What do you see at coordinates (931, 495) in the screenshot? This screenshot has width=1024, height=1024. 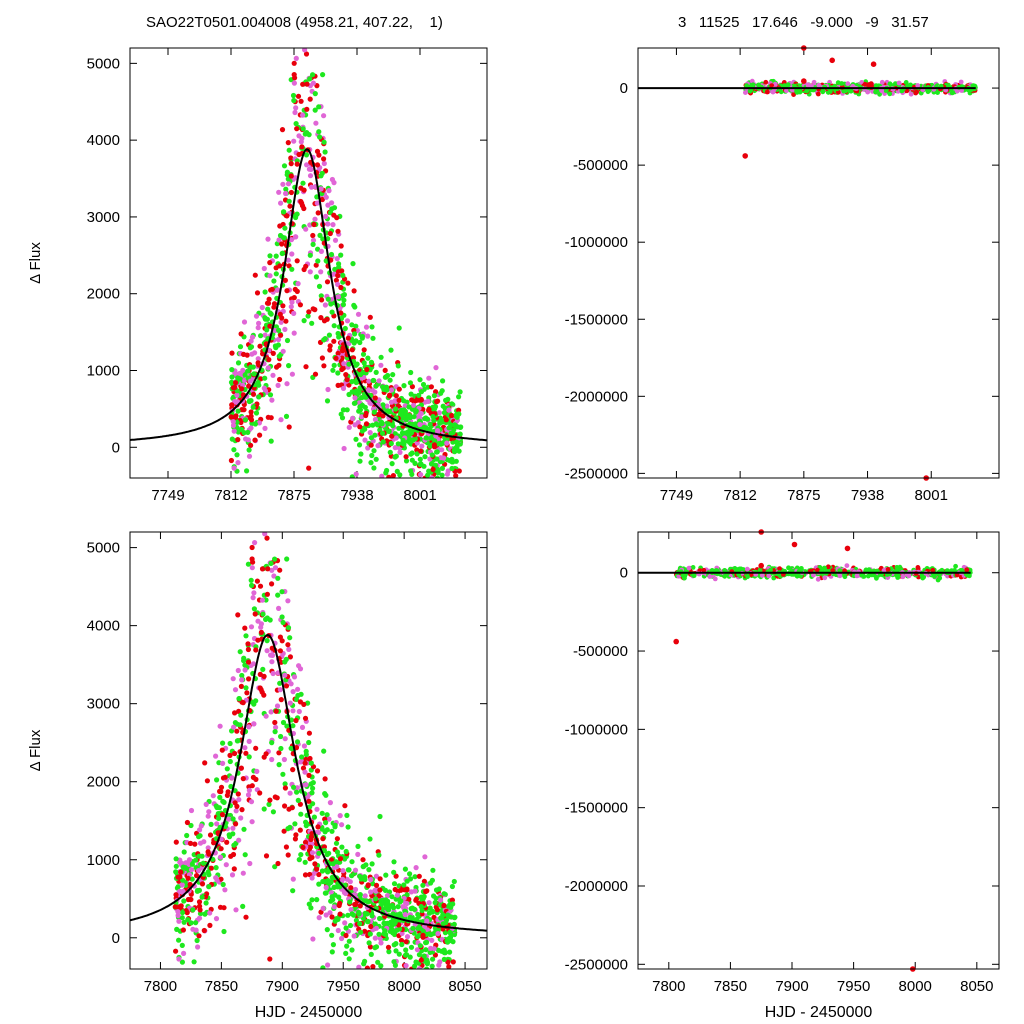 I see `x-tick-label: 8001` at bounding box center [931, 495].